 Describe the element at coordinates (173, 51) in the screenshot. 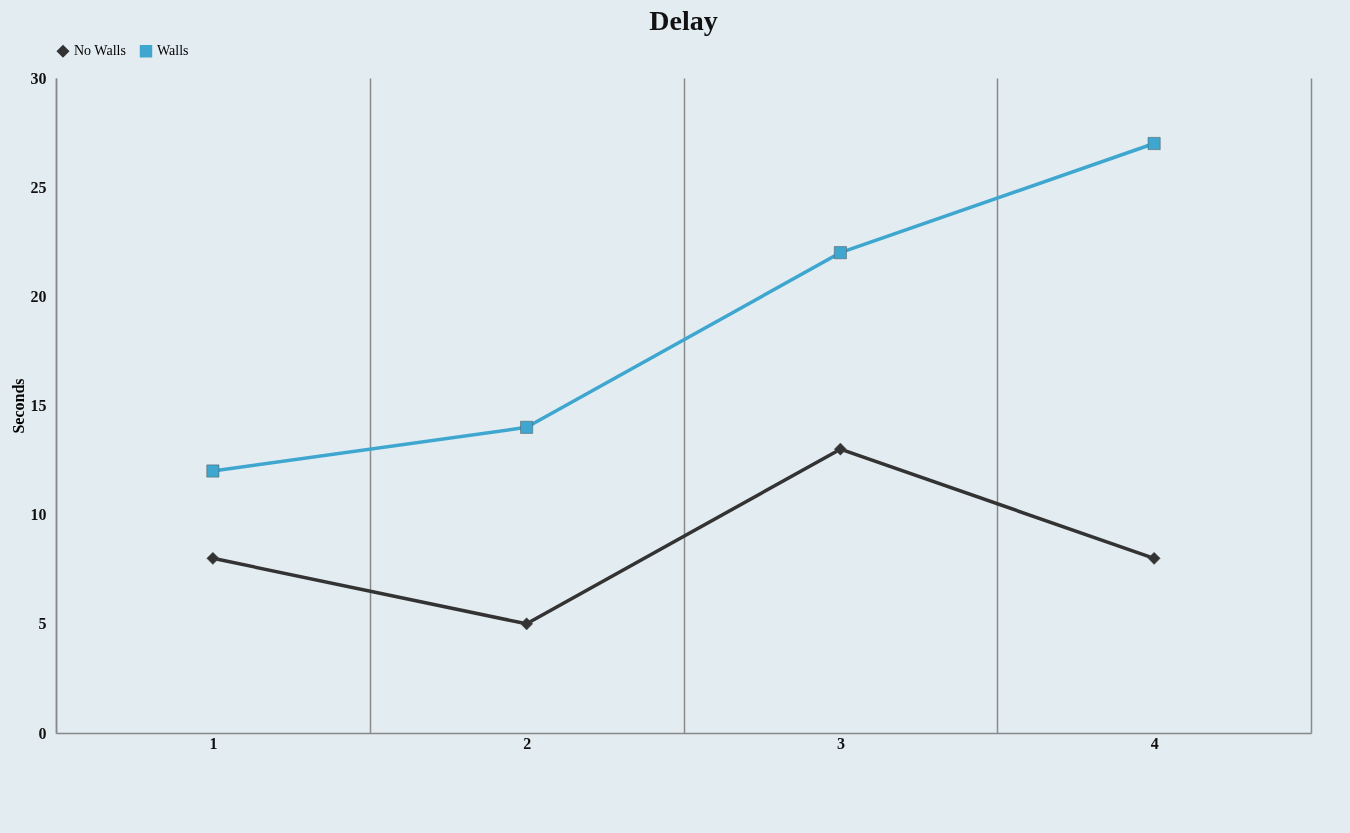

I see `legend-label: Walls` at that location.